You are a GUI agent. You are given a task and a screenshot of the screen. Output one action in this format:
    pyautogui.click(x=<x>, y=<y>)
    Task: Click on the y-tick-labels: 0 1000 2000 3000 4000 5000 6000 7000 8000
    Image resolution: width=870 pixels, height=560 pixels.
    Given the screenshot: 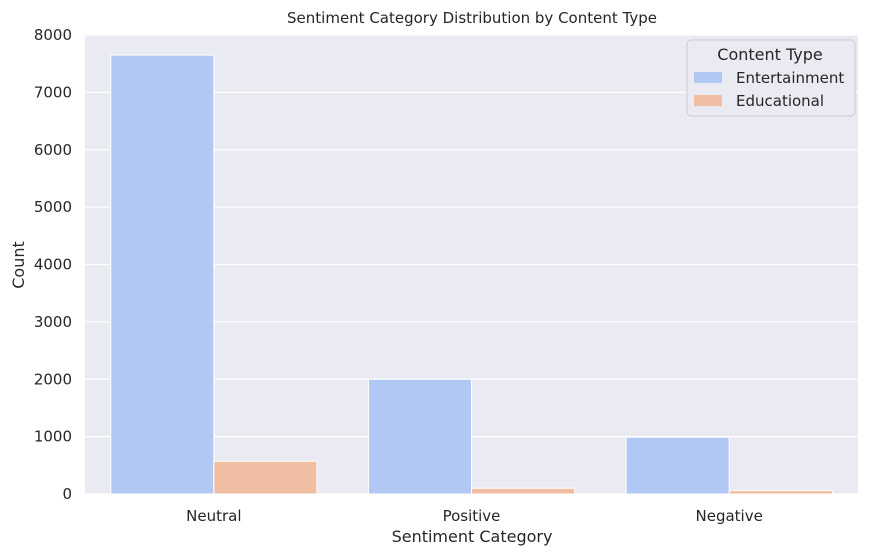 What is the action you would take?
    pyautogui.click(x=53, y=264)
    